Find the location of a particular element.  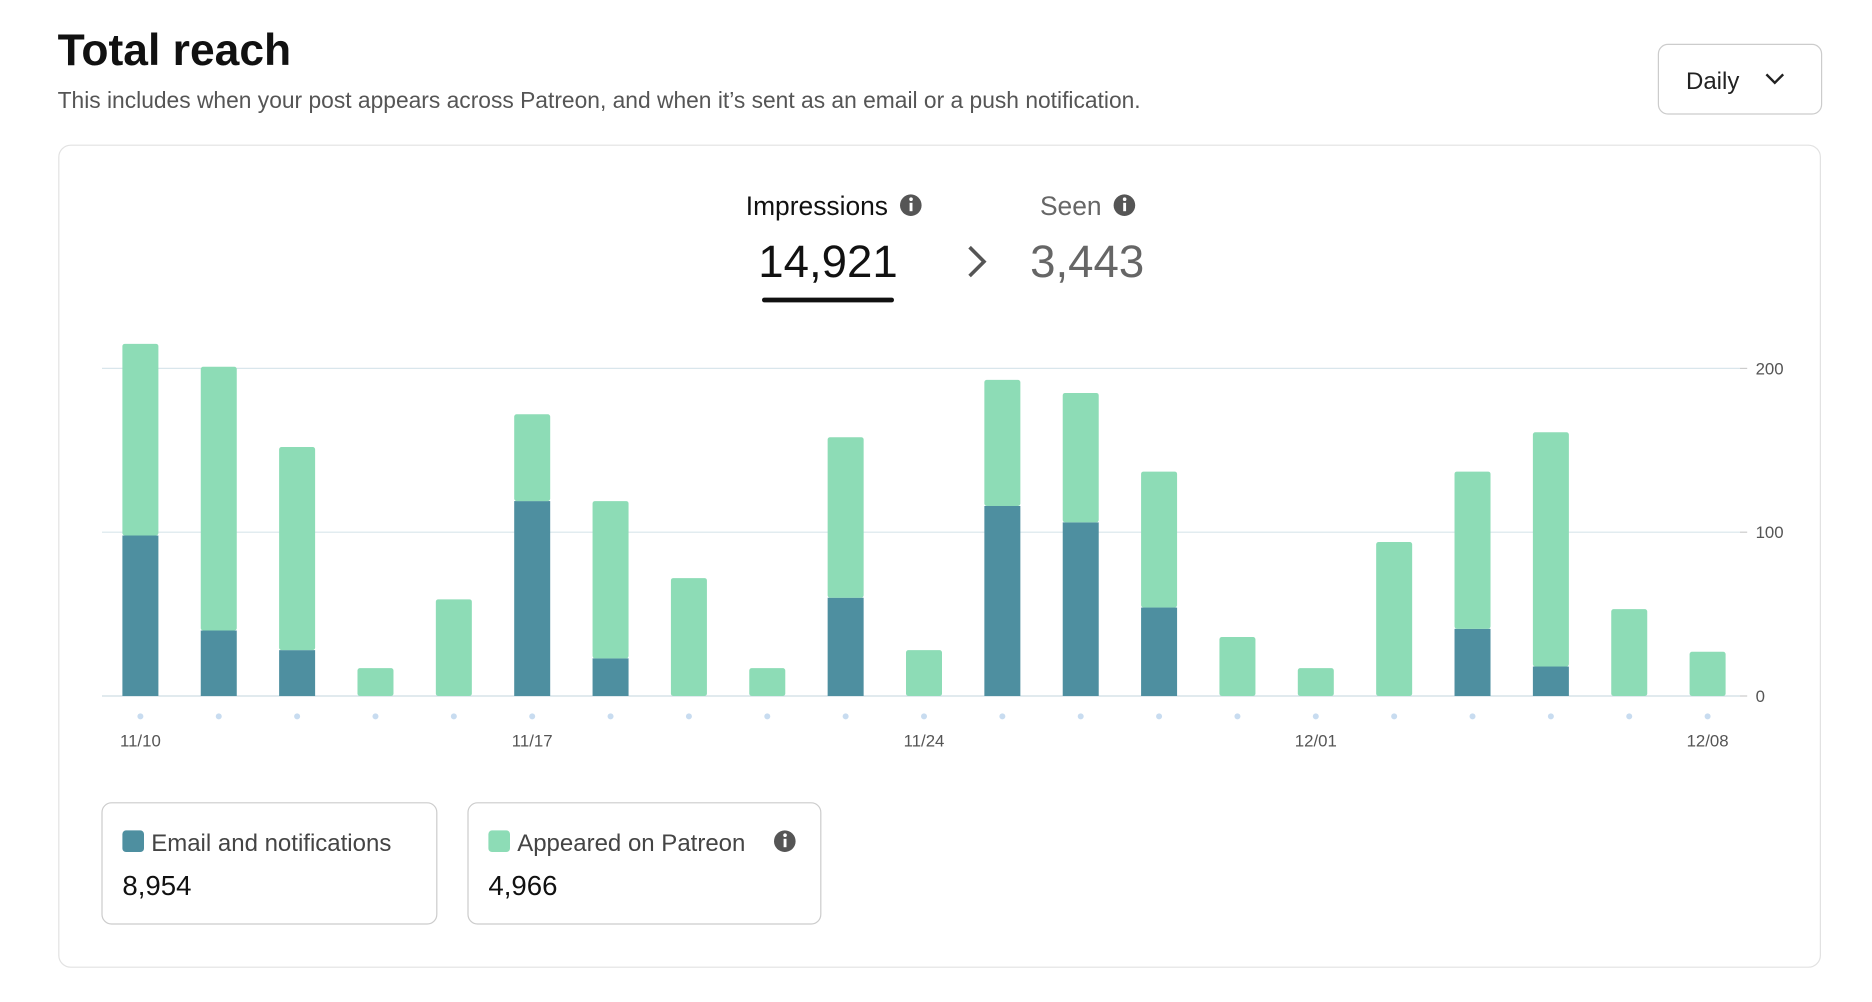

legend-total: 4,966 is located at coordinates (522, 885).